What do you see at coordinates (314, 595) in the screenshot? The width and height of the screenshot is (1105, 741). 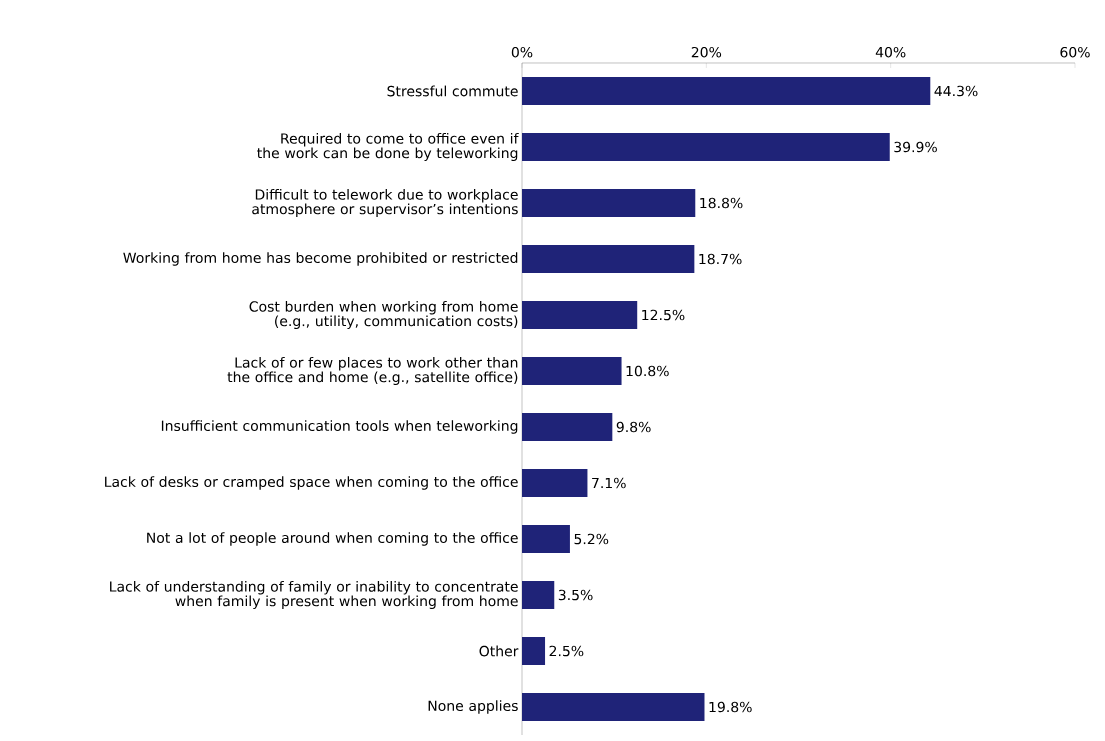 I see `y-tick-label: Lack of understanding of family or inability to concentrate when family is present when working from home` at bounding box center [314, 595].